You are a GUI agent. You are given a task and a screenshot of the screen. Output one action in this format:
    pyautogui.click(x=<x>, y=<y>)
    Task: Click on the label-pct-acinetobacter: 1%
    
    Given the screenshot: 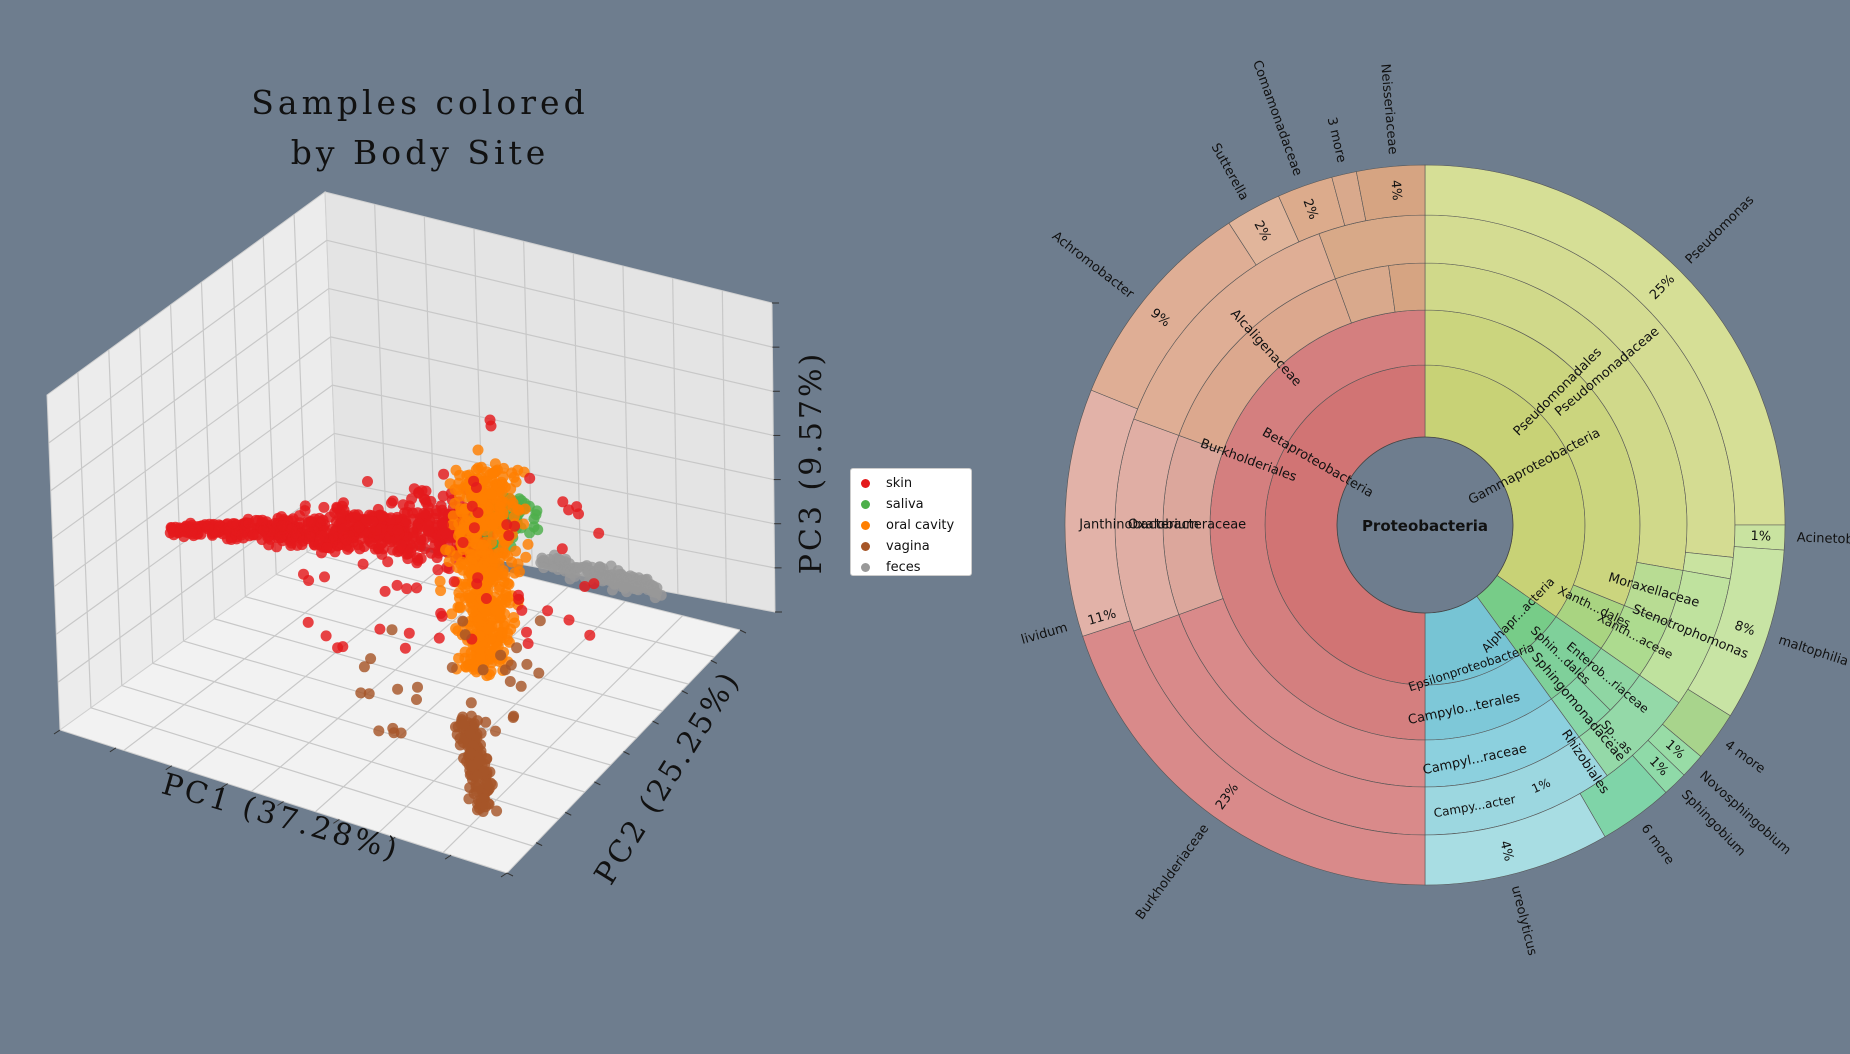 What is the action you would take?
    pyautogui.click(x=1760, y=537)
    